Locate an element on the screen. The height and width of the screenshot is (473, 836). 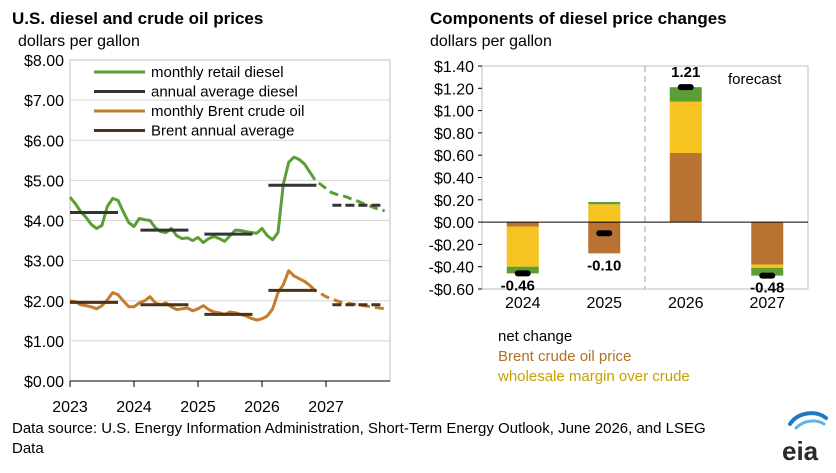
right-legend-label: wholesale margin over crude is located at coordinates (593, 376).